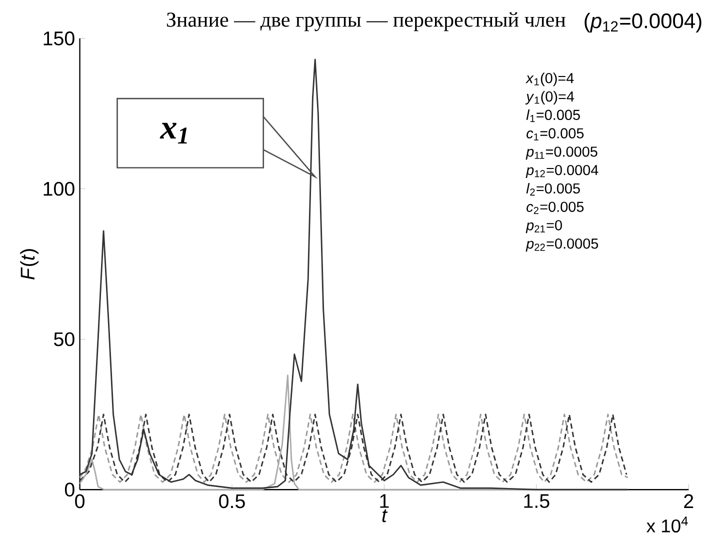 Image resolution: width=707 pixels, height=549 pixels. Describe the element at coordinates (562, 171) in the screenshot. I see `annotation: p$_{12}$=0.0004` at that location.